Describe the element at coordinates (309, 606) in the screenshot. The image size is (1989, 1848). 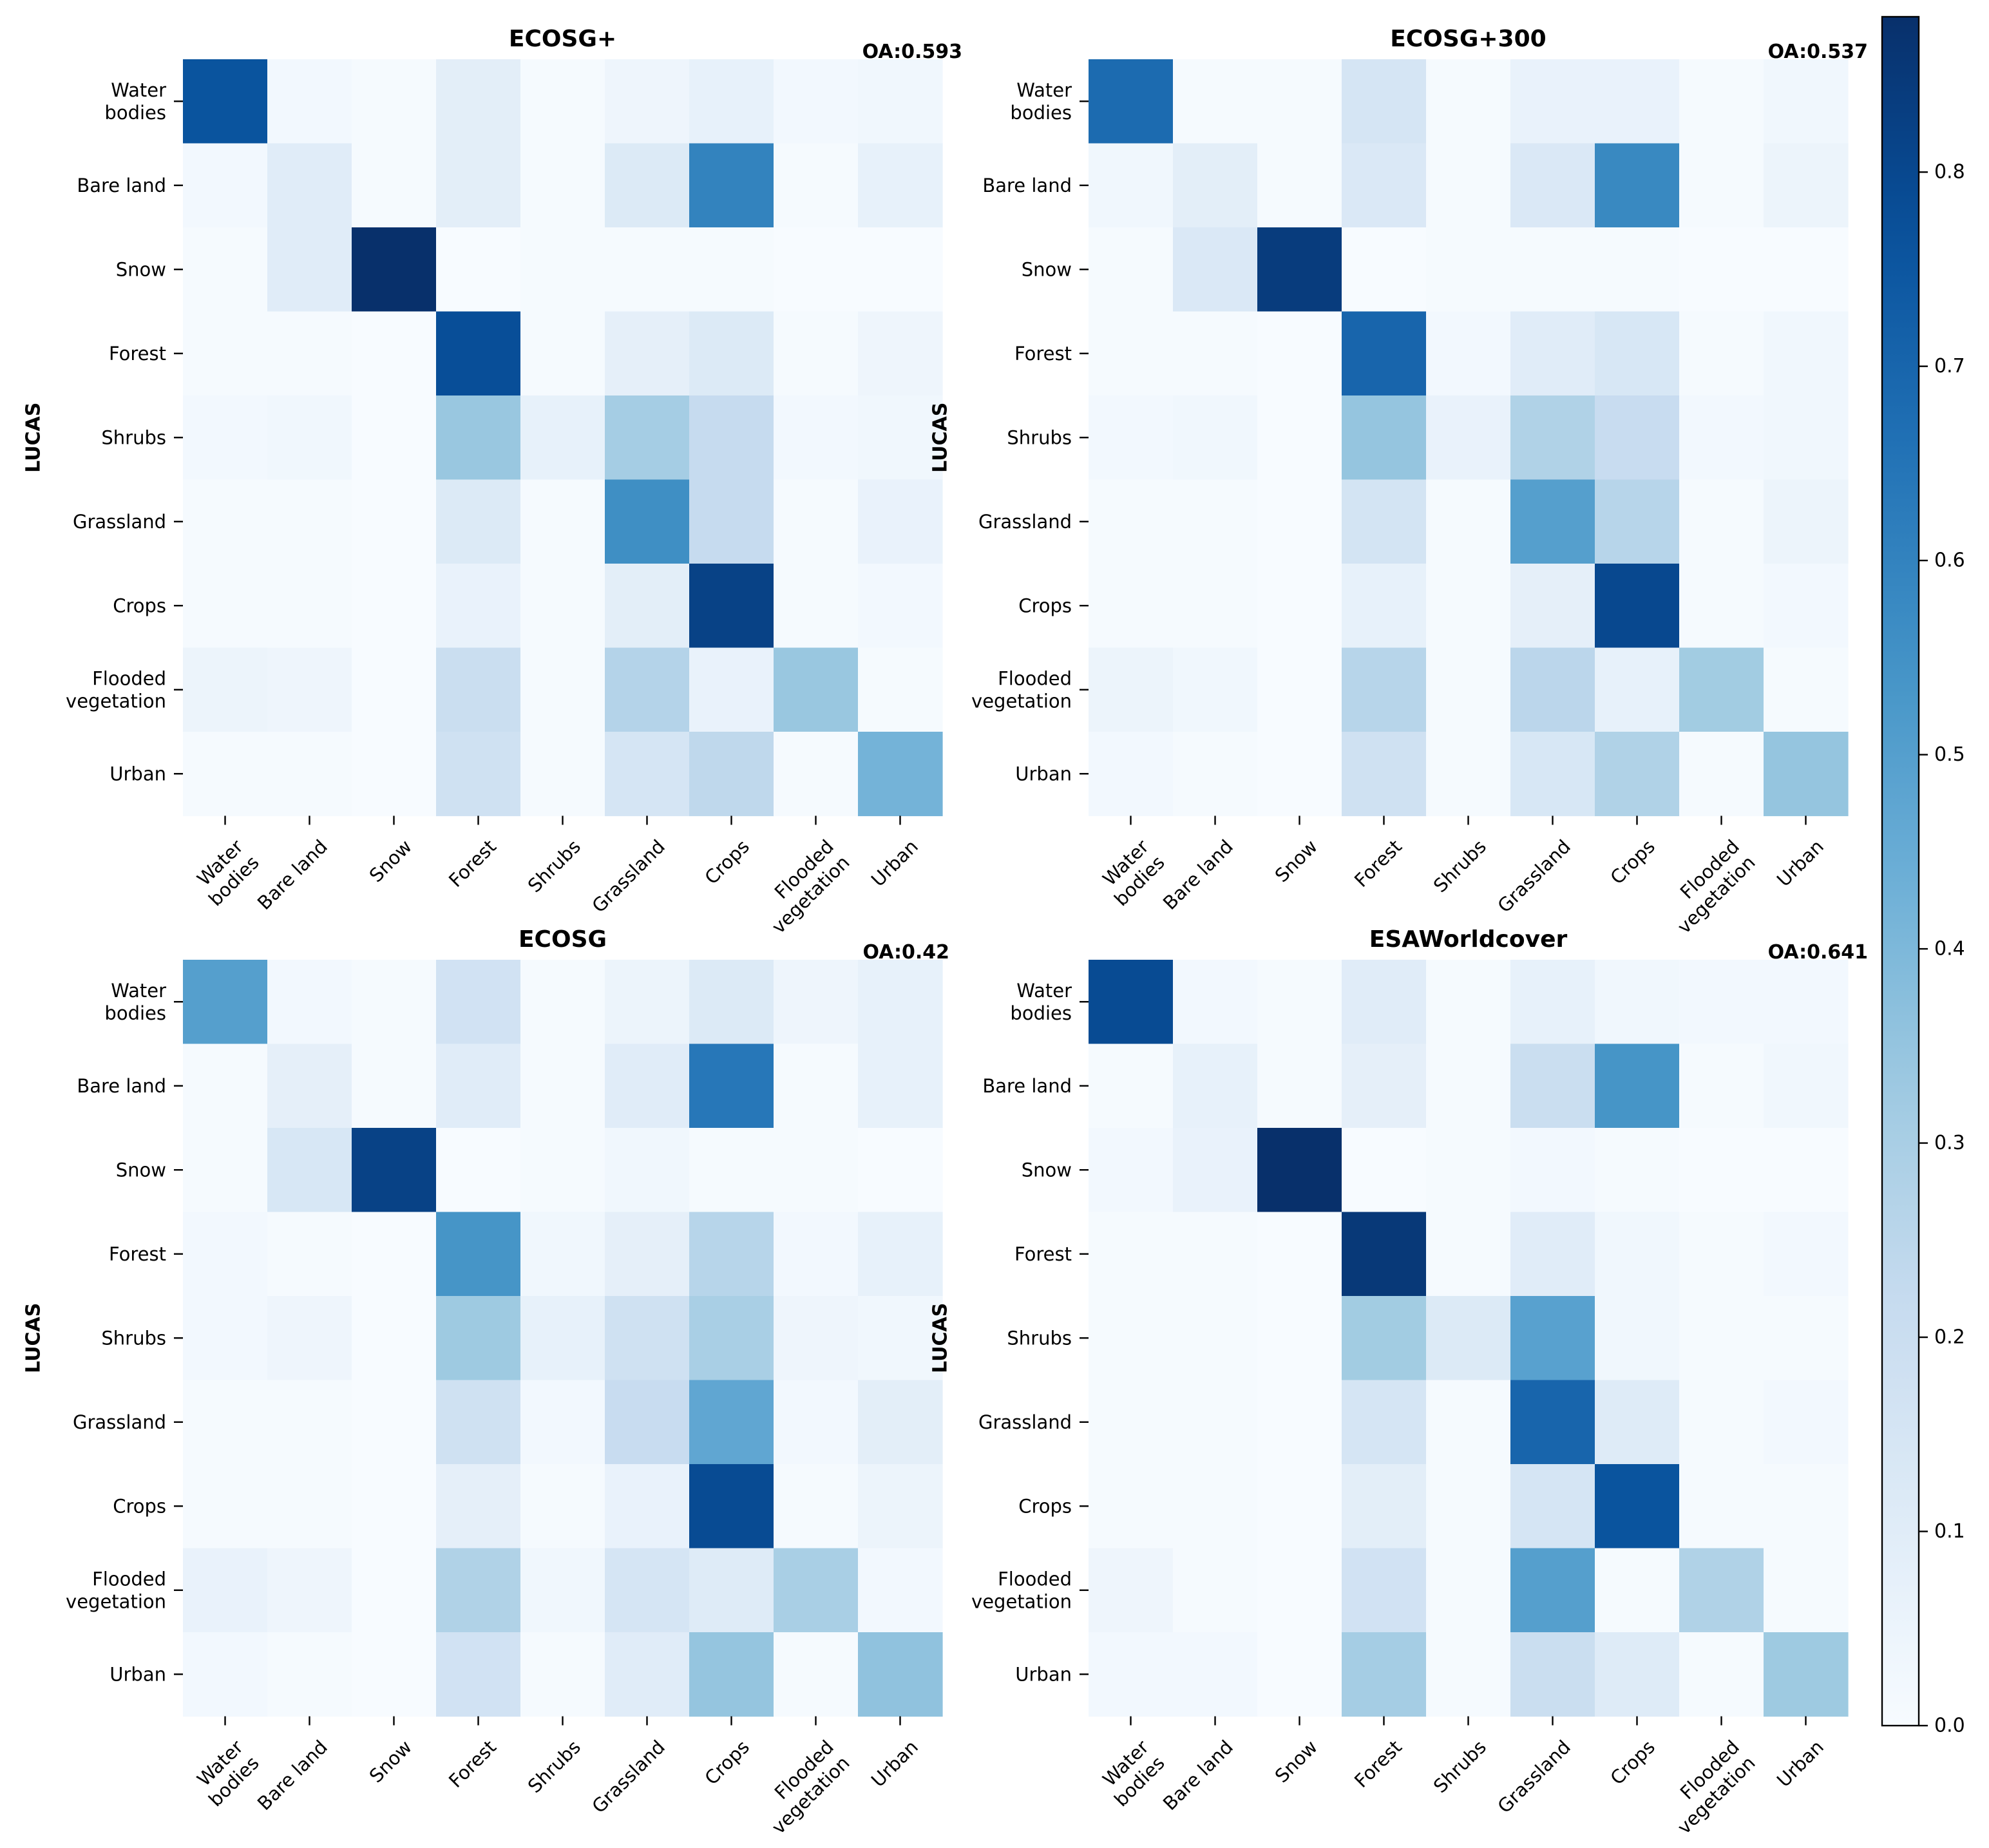
I see `heatmap-cell-r7-c2` at that location.